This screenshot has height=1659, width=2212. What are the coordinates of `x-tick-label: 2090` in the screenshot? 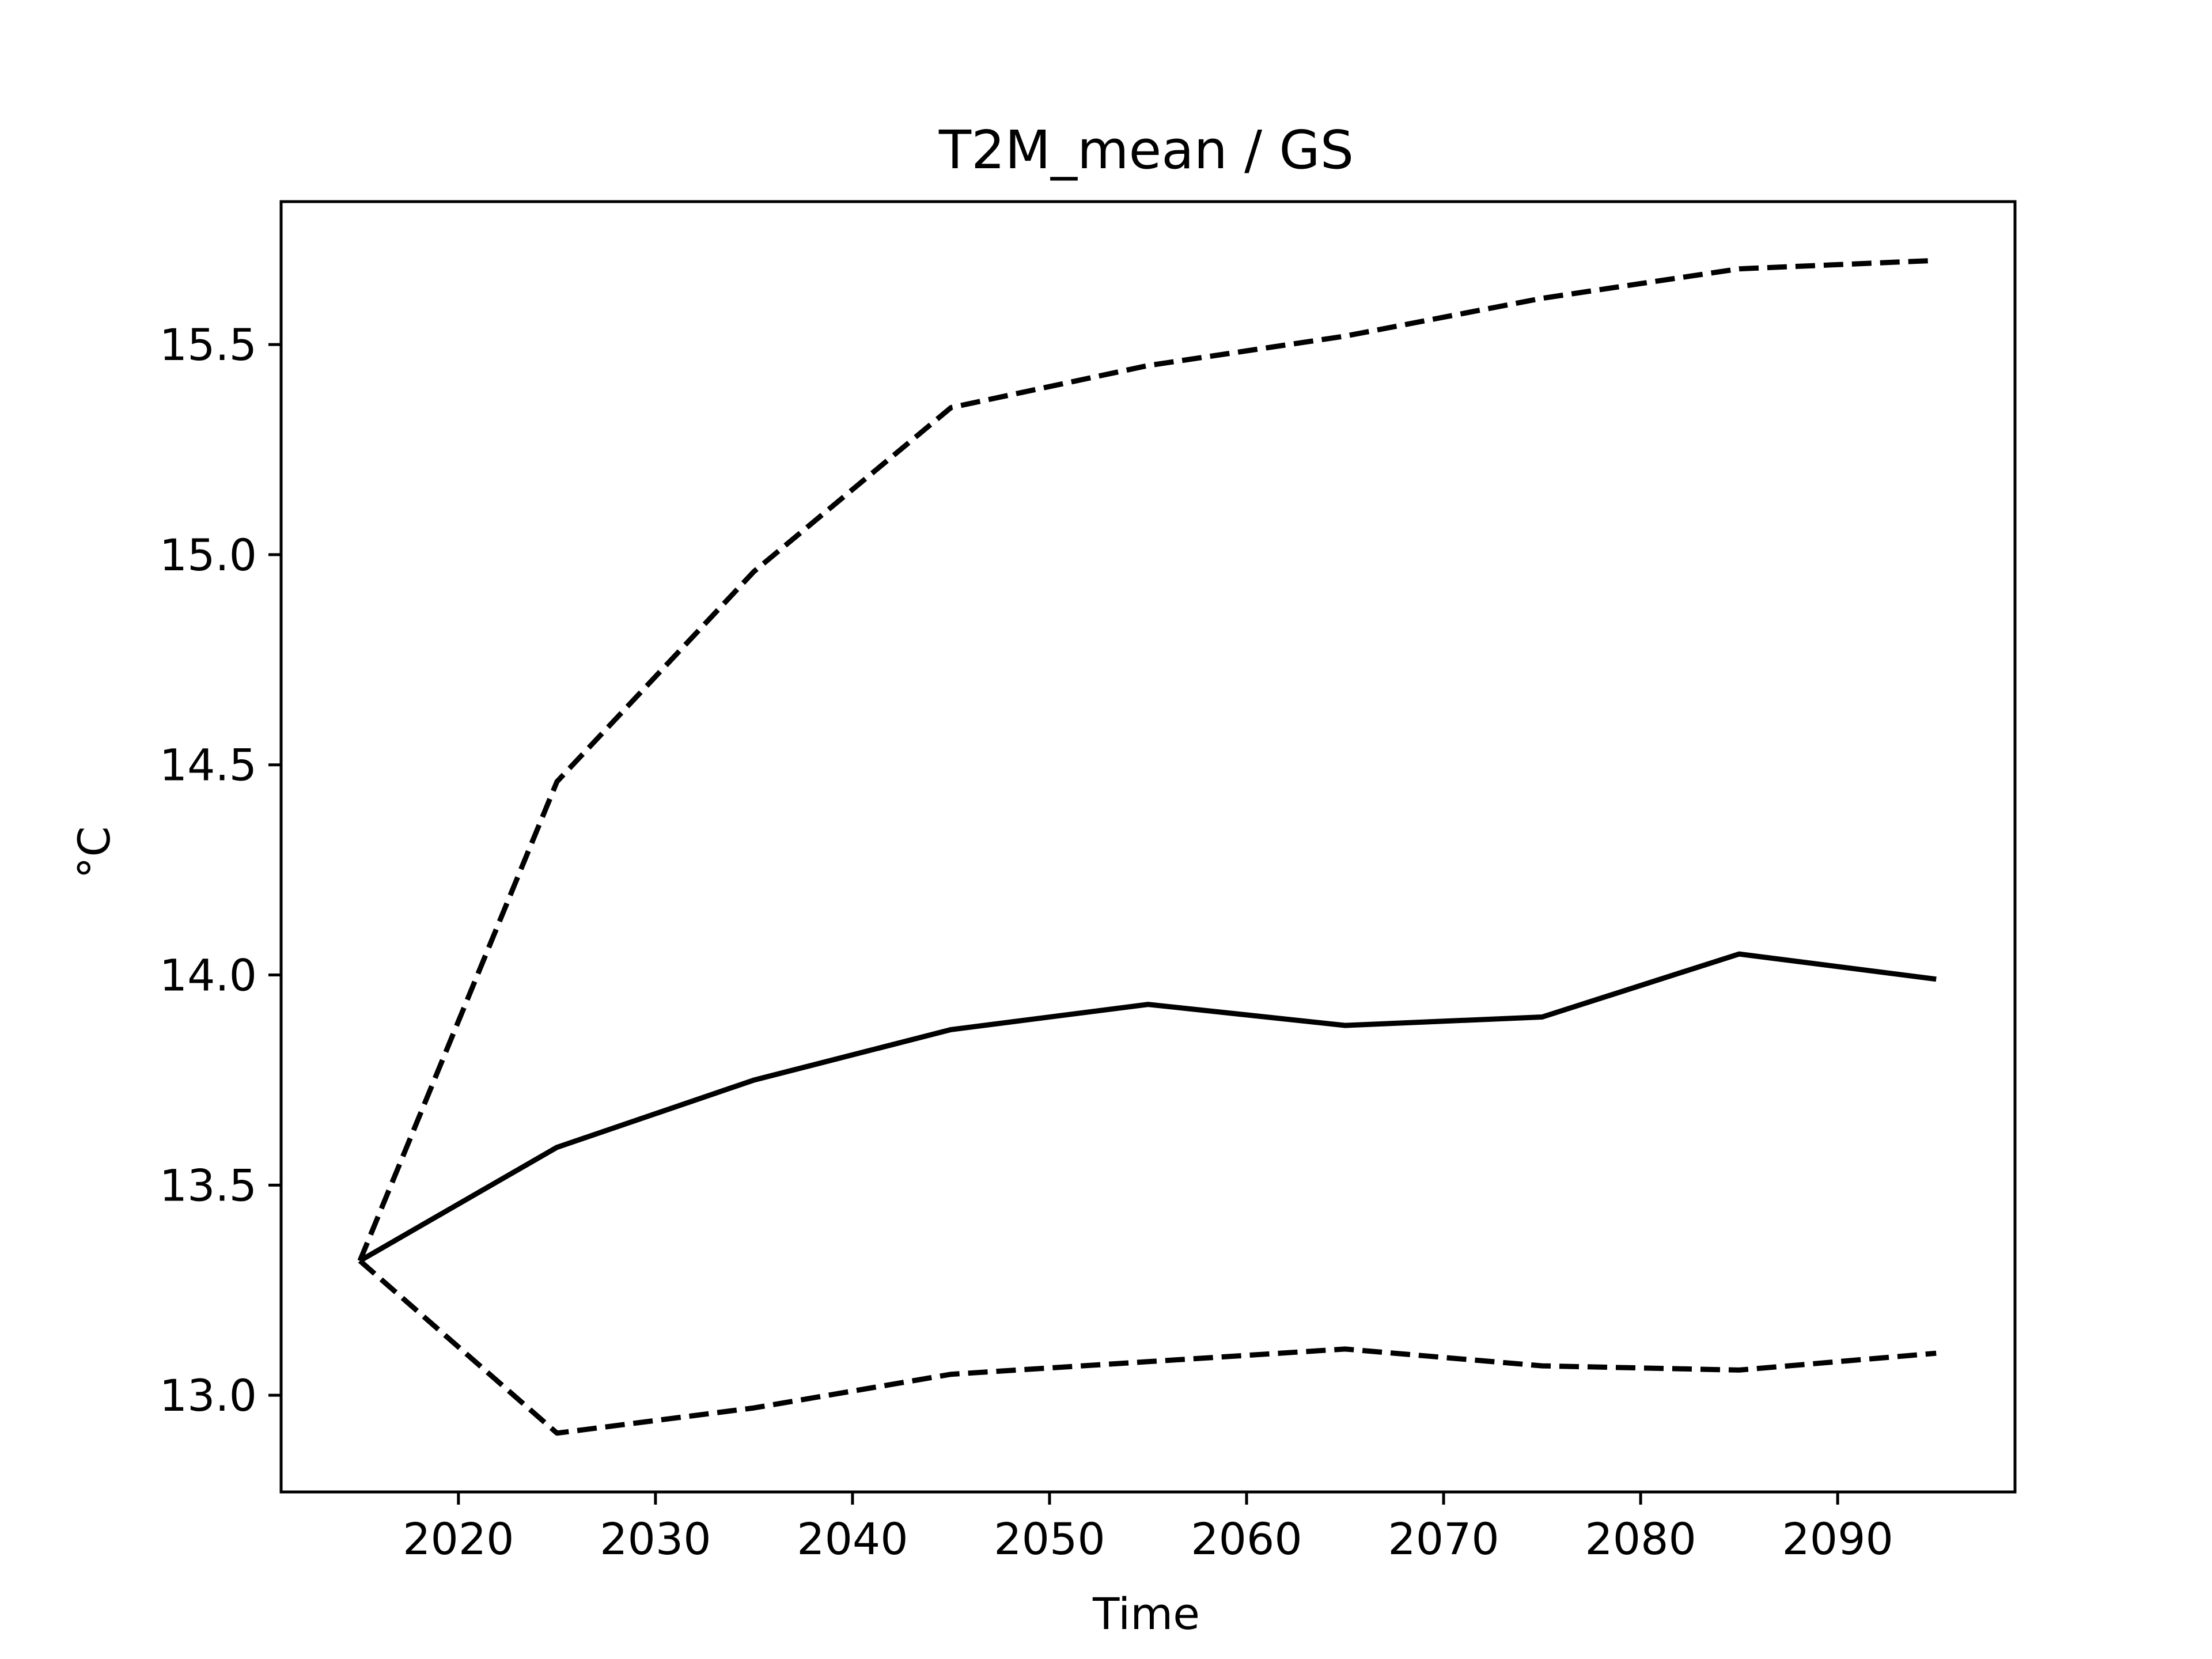 It's located at (1837, 1539).